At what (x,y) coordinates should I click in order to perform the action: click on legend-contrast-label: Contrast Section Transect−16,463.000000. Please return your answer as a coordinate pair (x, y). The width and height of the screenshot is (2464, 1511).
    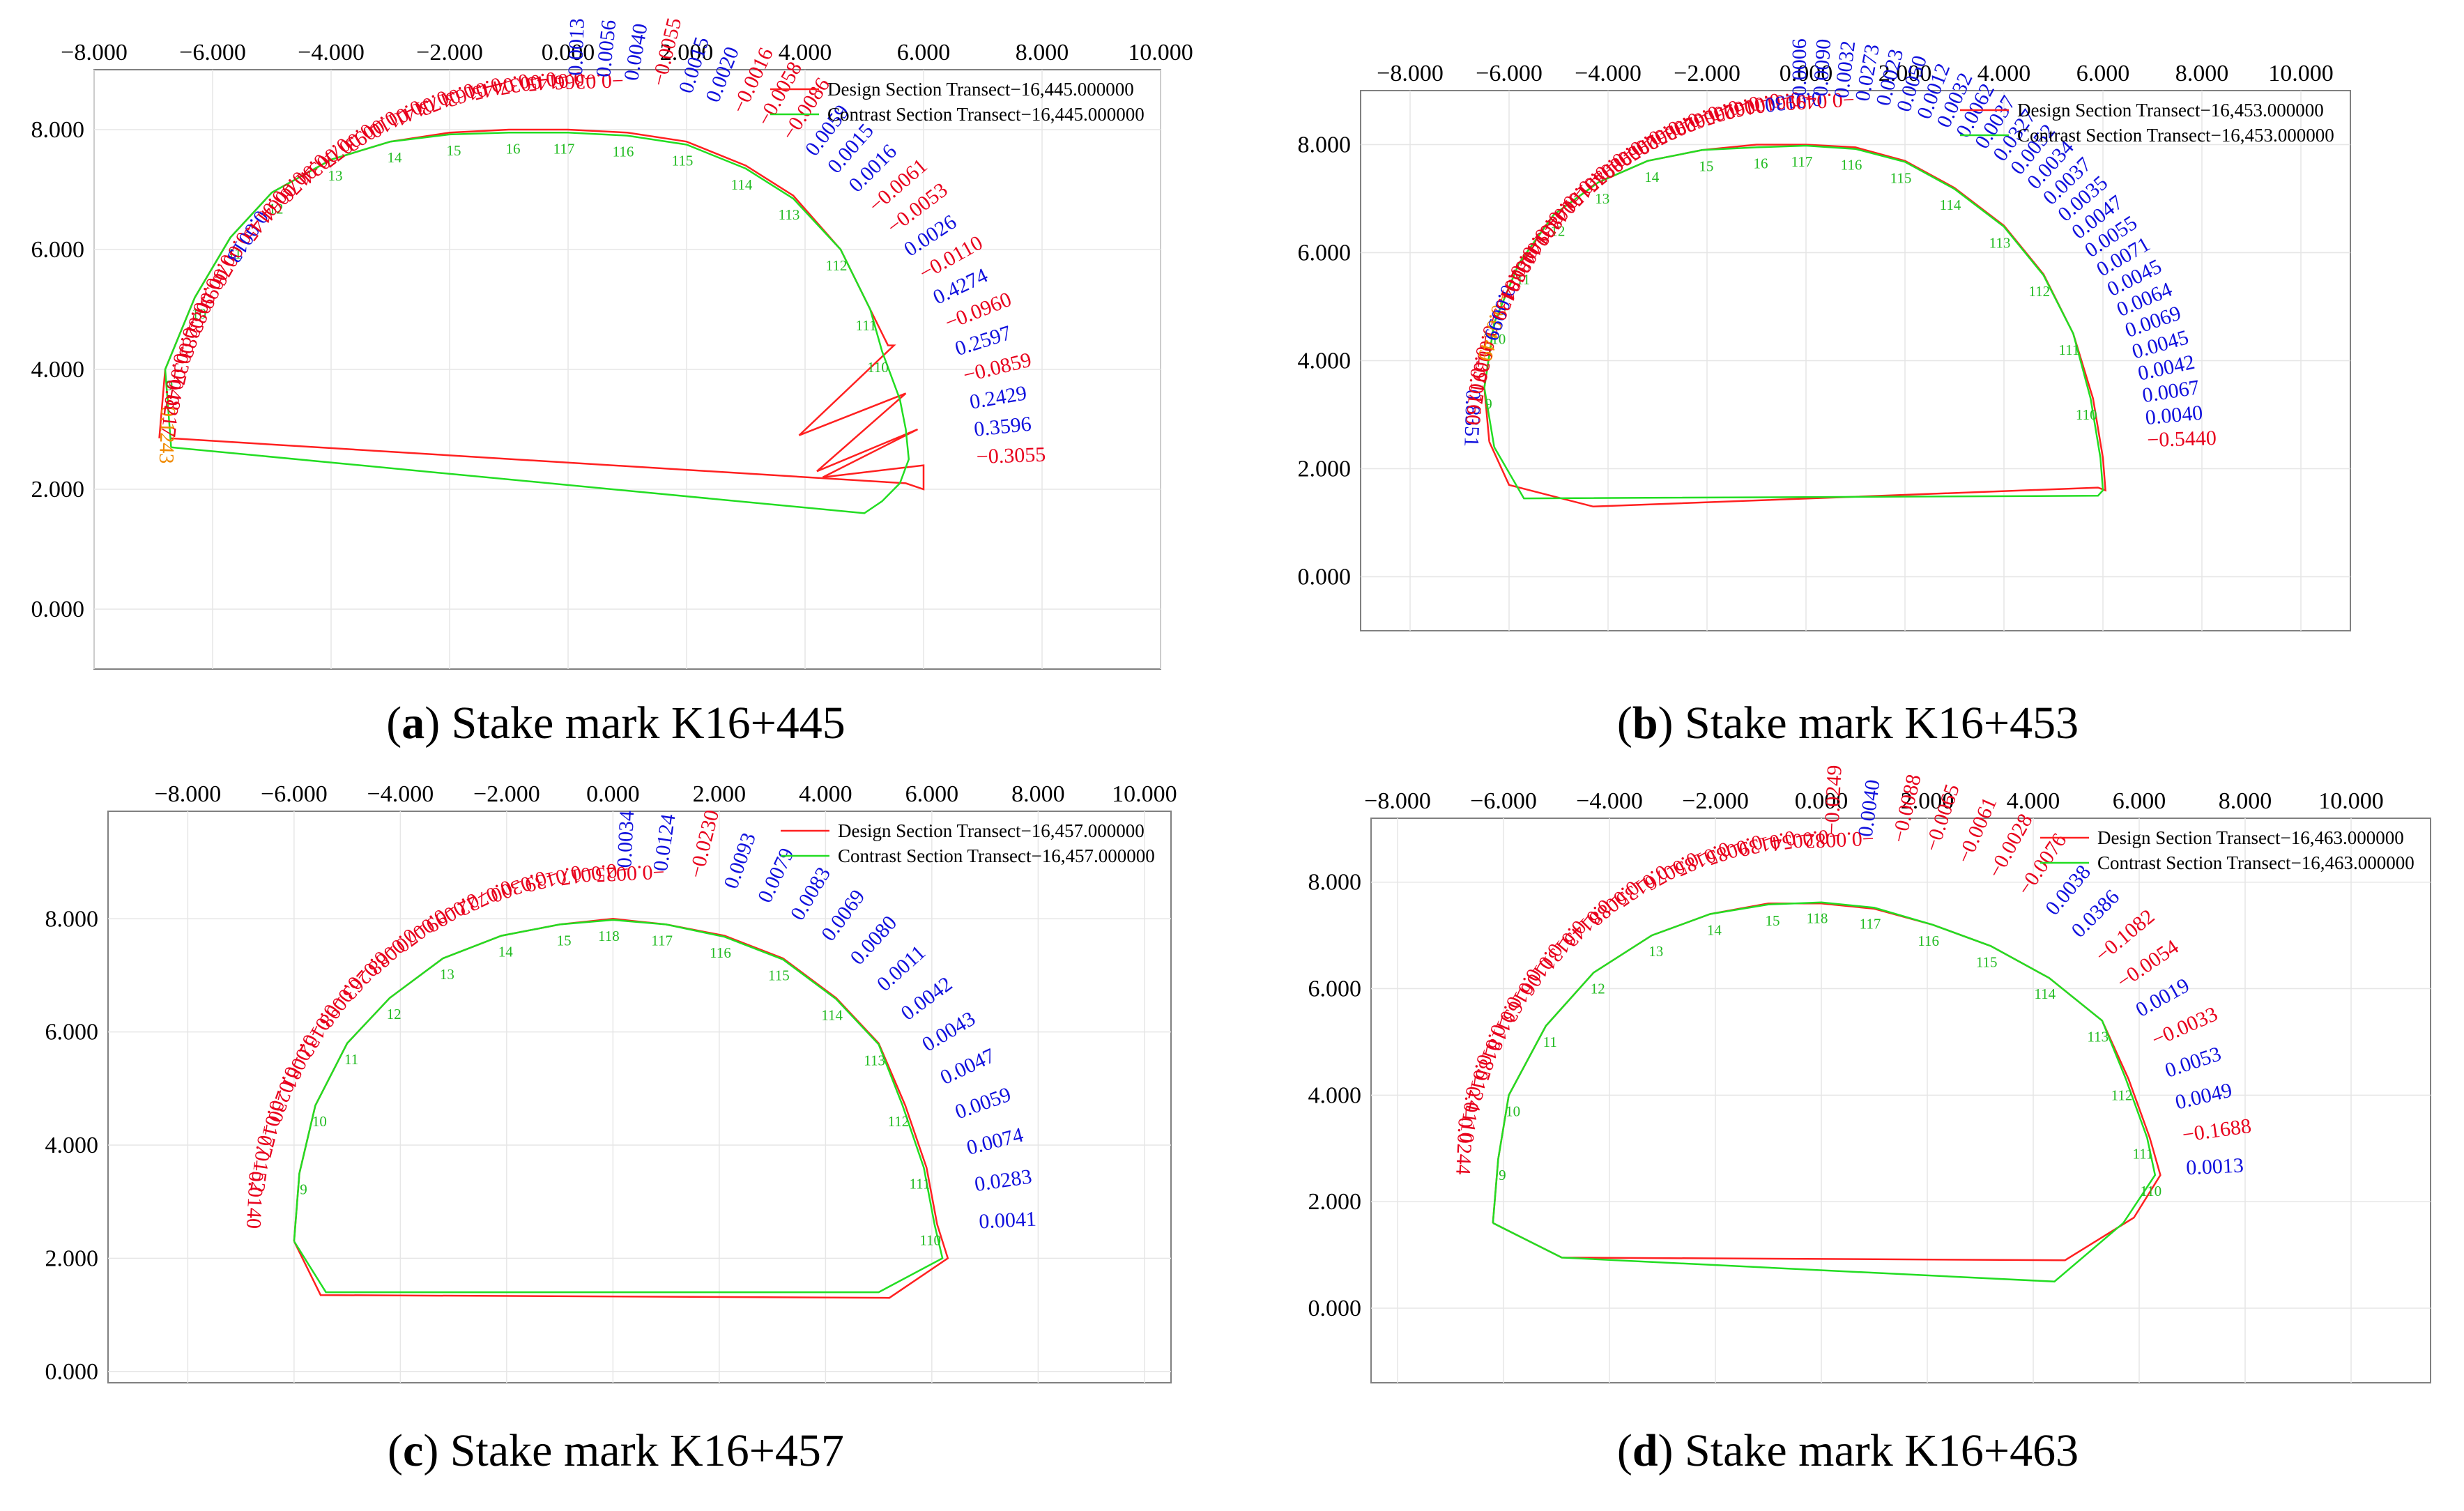
    Looking at the image, I should click on (2256, 862).